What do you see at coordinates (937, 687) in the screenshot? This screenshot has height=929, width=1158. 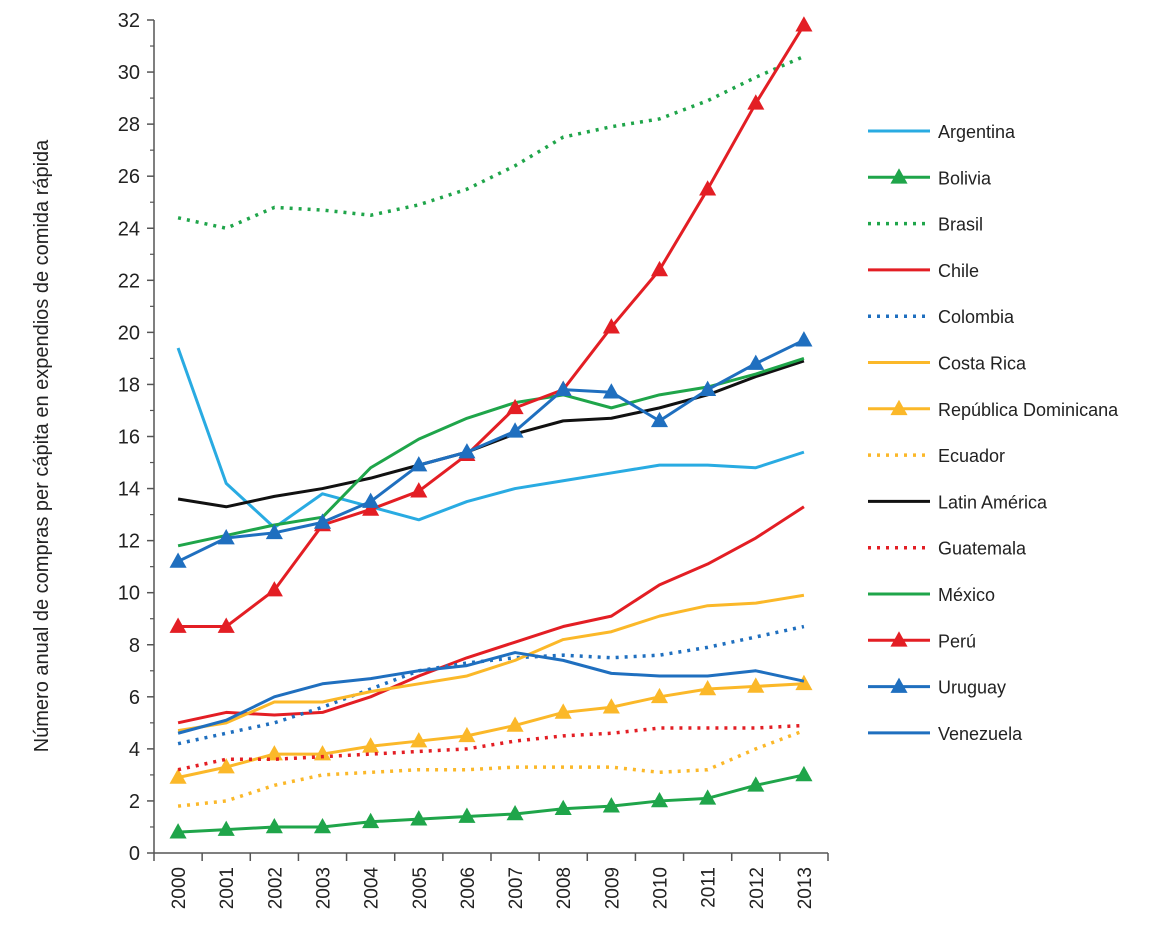 I see `legend-item: Uruguay` at bounding box center [937, 687].